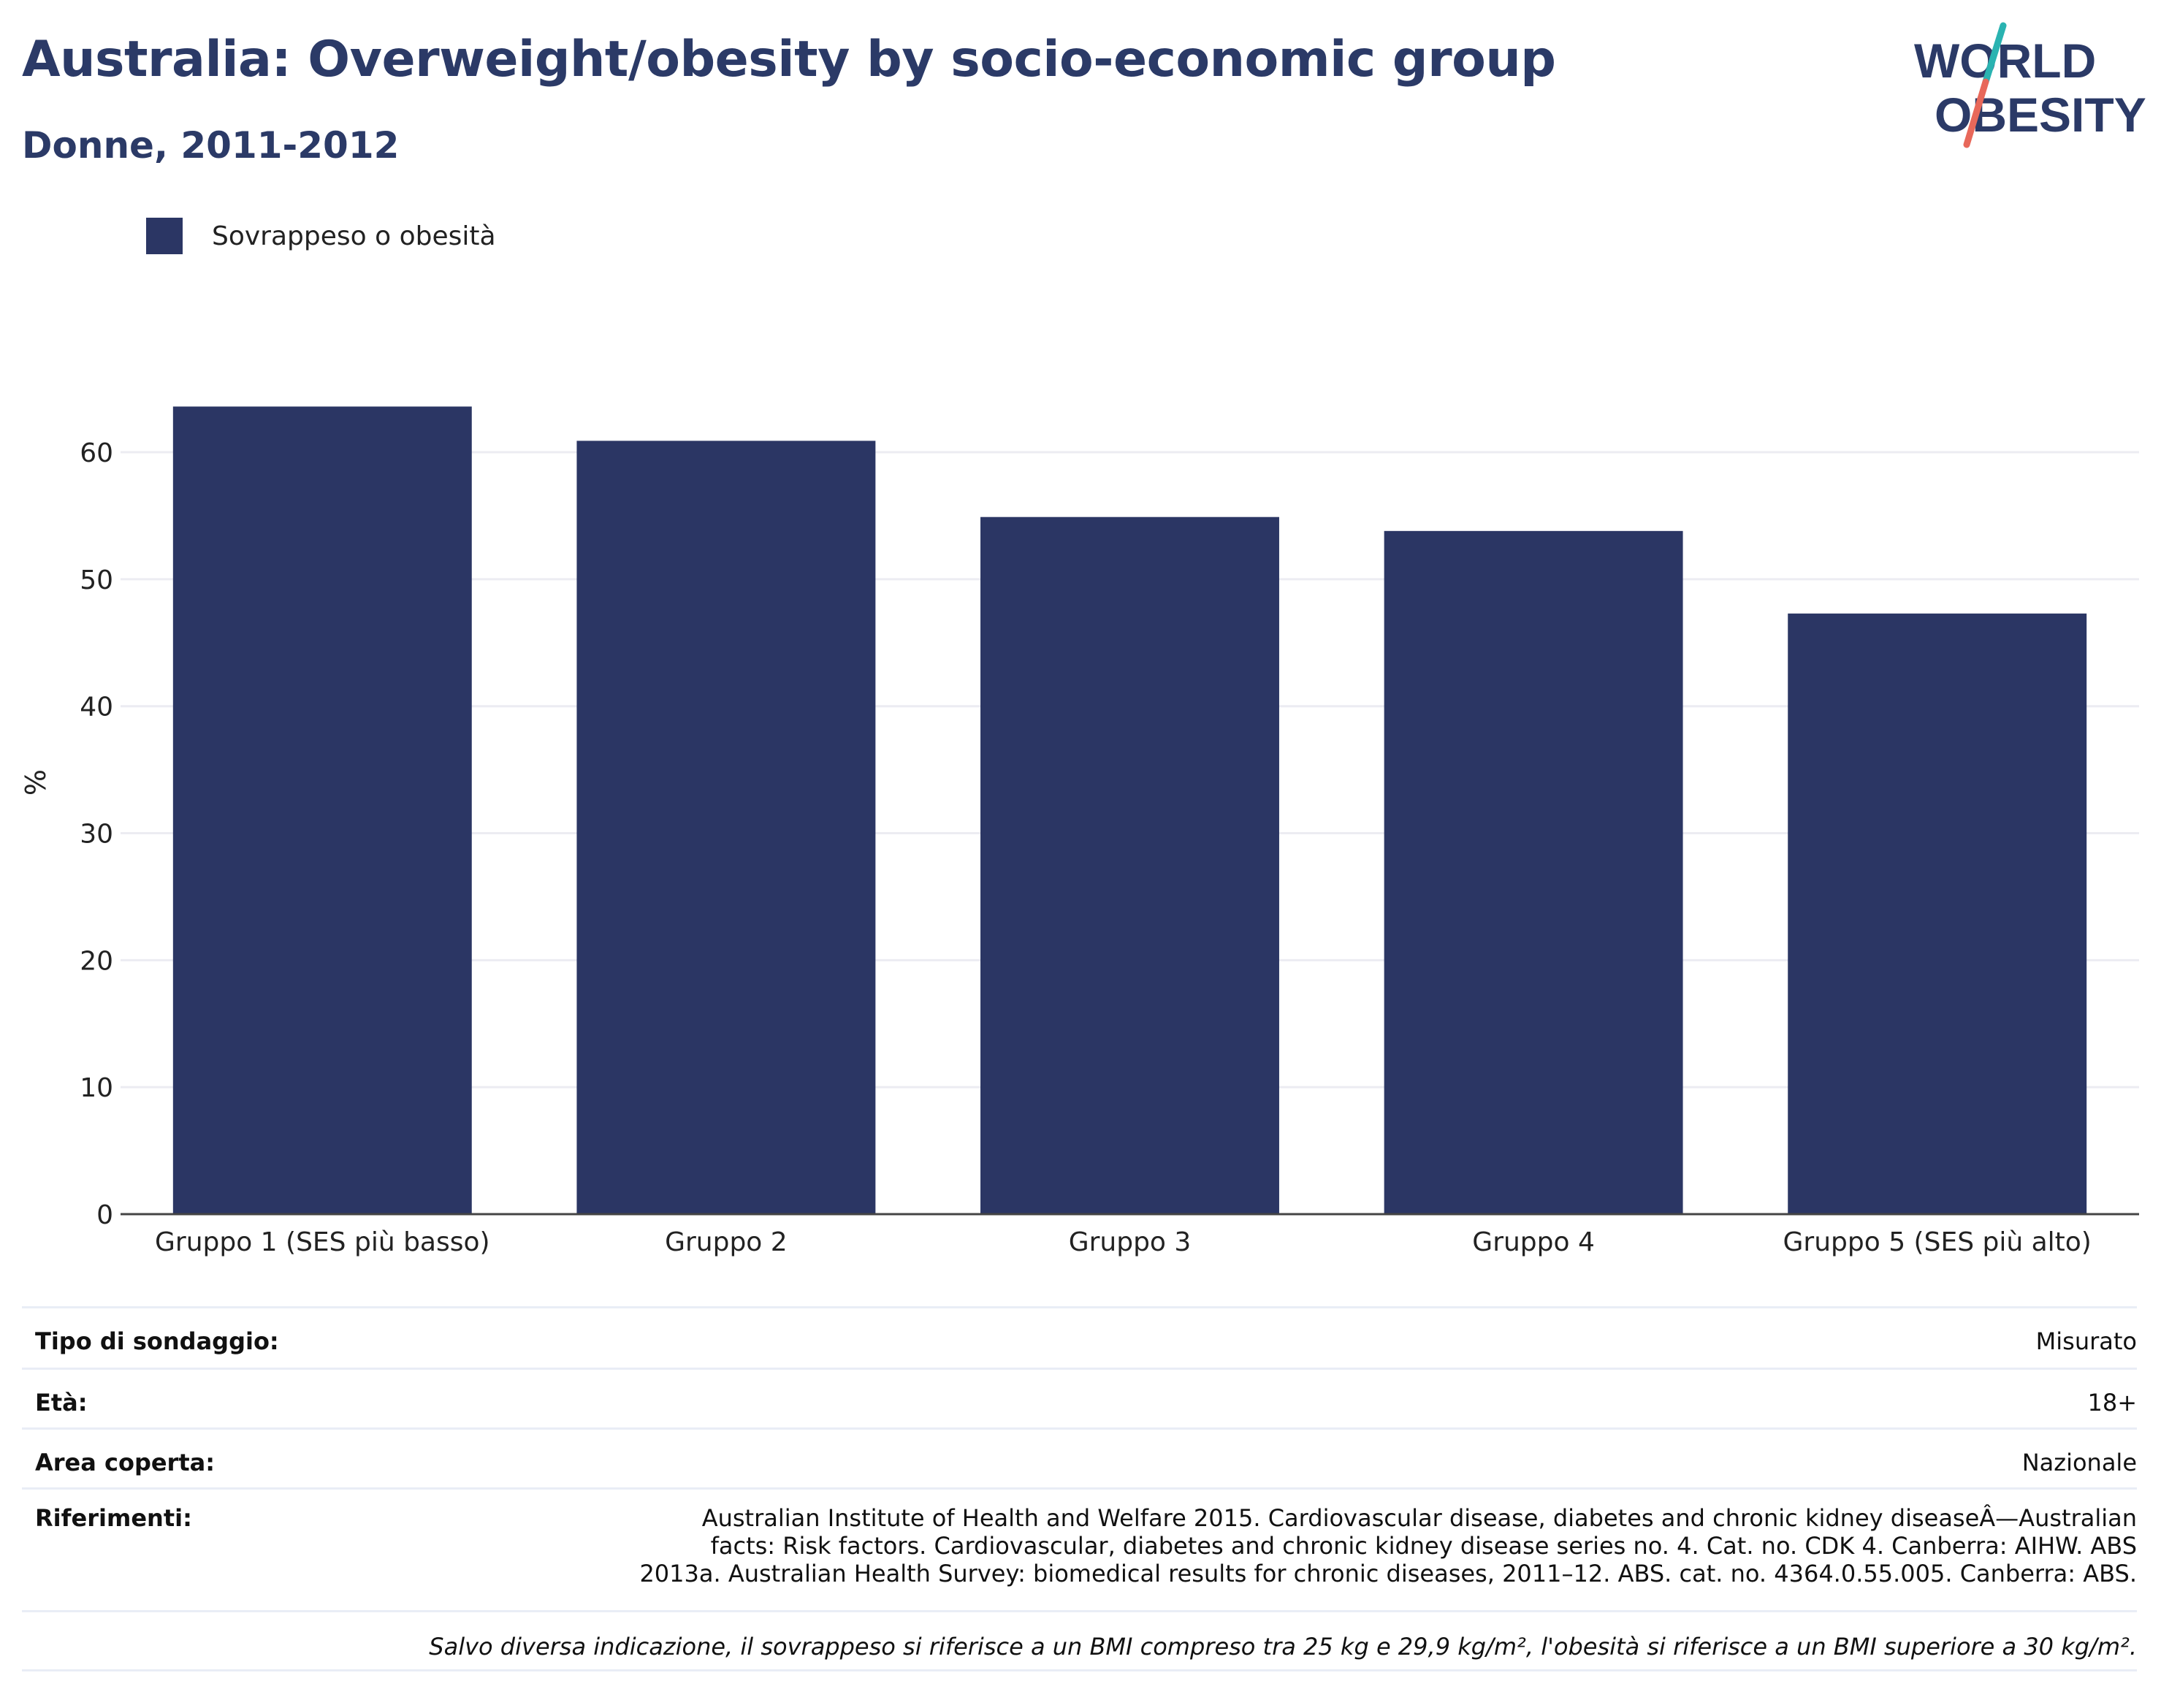 This screenshot has height=1708, width=2161. What do you see at coordinates (211, 145) in the screenshot?
I see `chart-subtitle: Donne, 2011-2012` at bounding box center [211, 145].